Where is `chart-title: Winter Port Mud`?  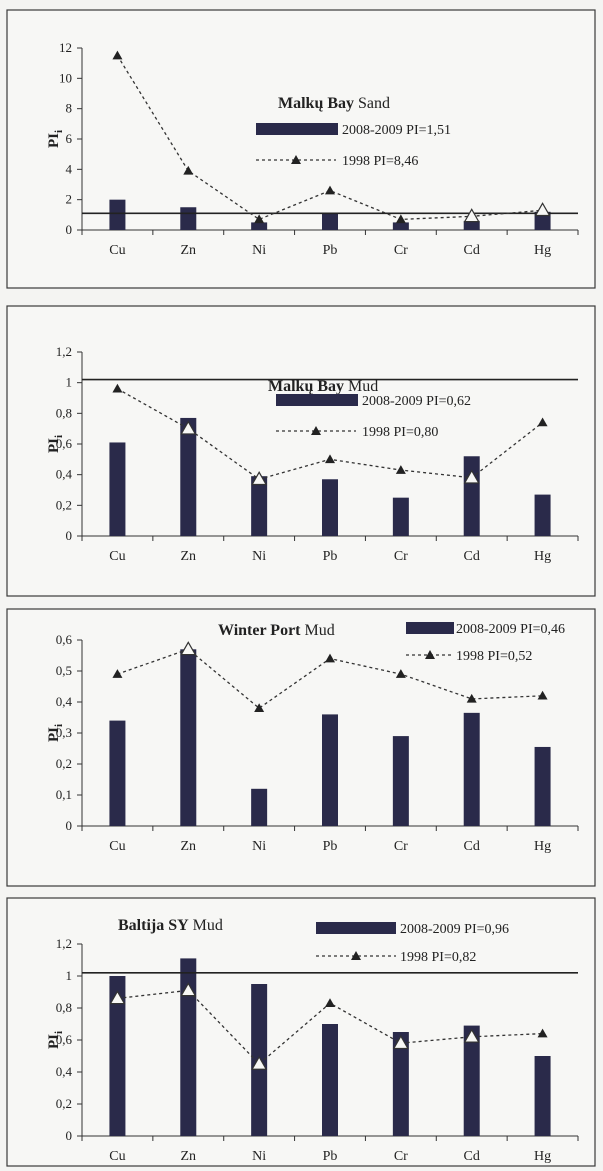 chart-title: Winter Port Mud is located at coordinates (276, 630).